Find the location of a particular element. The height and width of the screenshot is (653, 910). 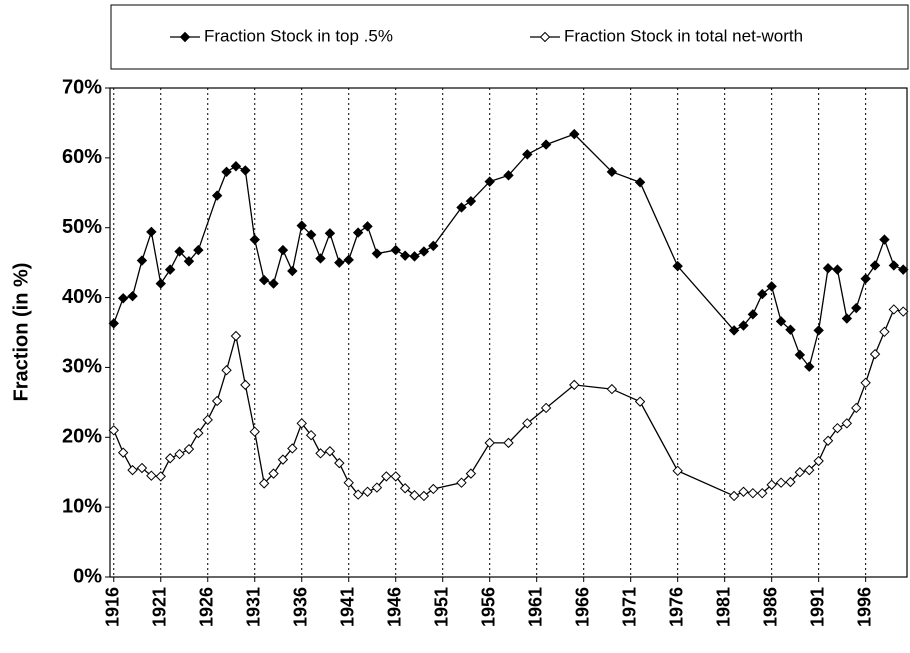

x-tick-label: 1981 is located at coordinates (723, 607).